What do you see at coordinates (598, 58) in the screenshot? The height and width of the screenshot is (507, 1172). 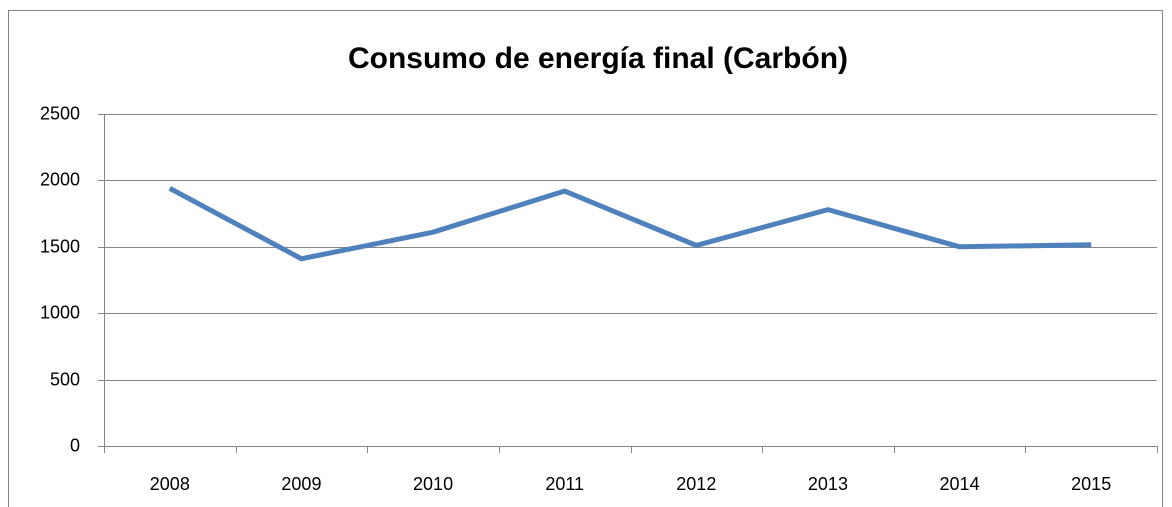 I see `chart-title: Consumo de energía final (Carbón)` at bounding box center [598, 58].